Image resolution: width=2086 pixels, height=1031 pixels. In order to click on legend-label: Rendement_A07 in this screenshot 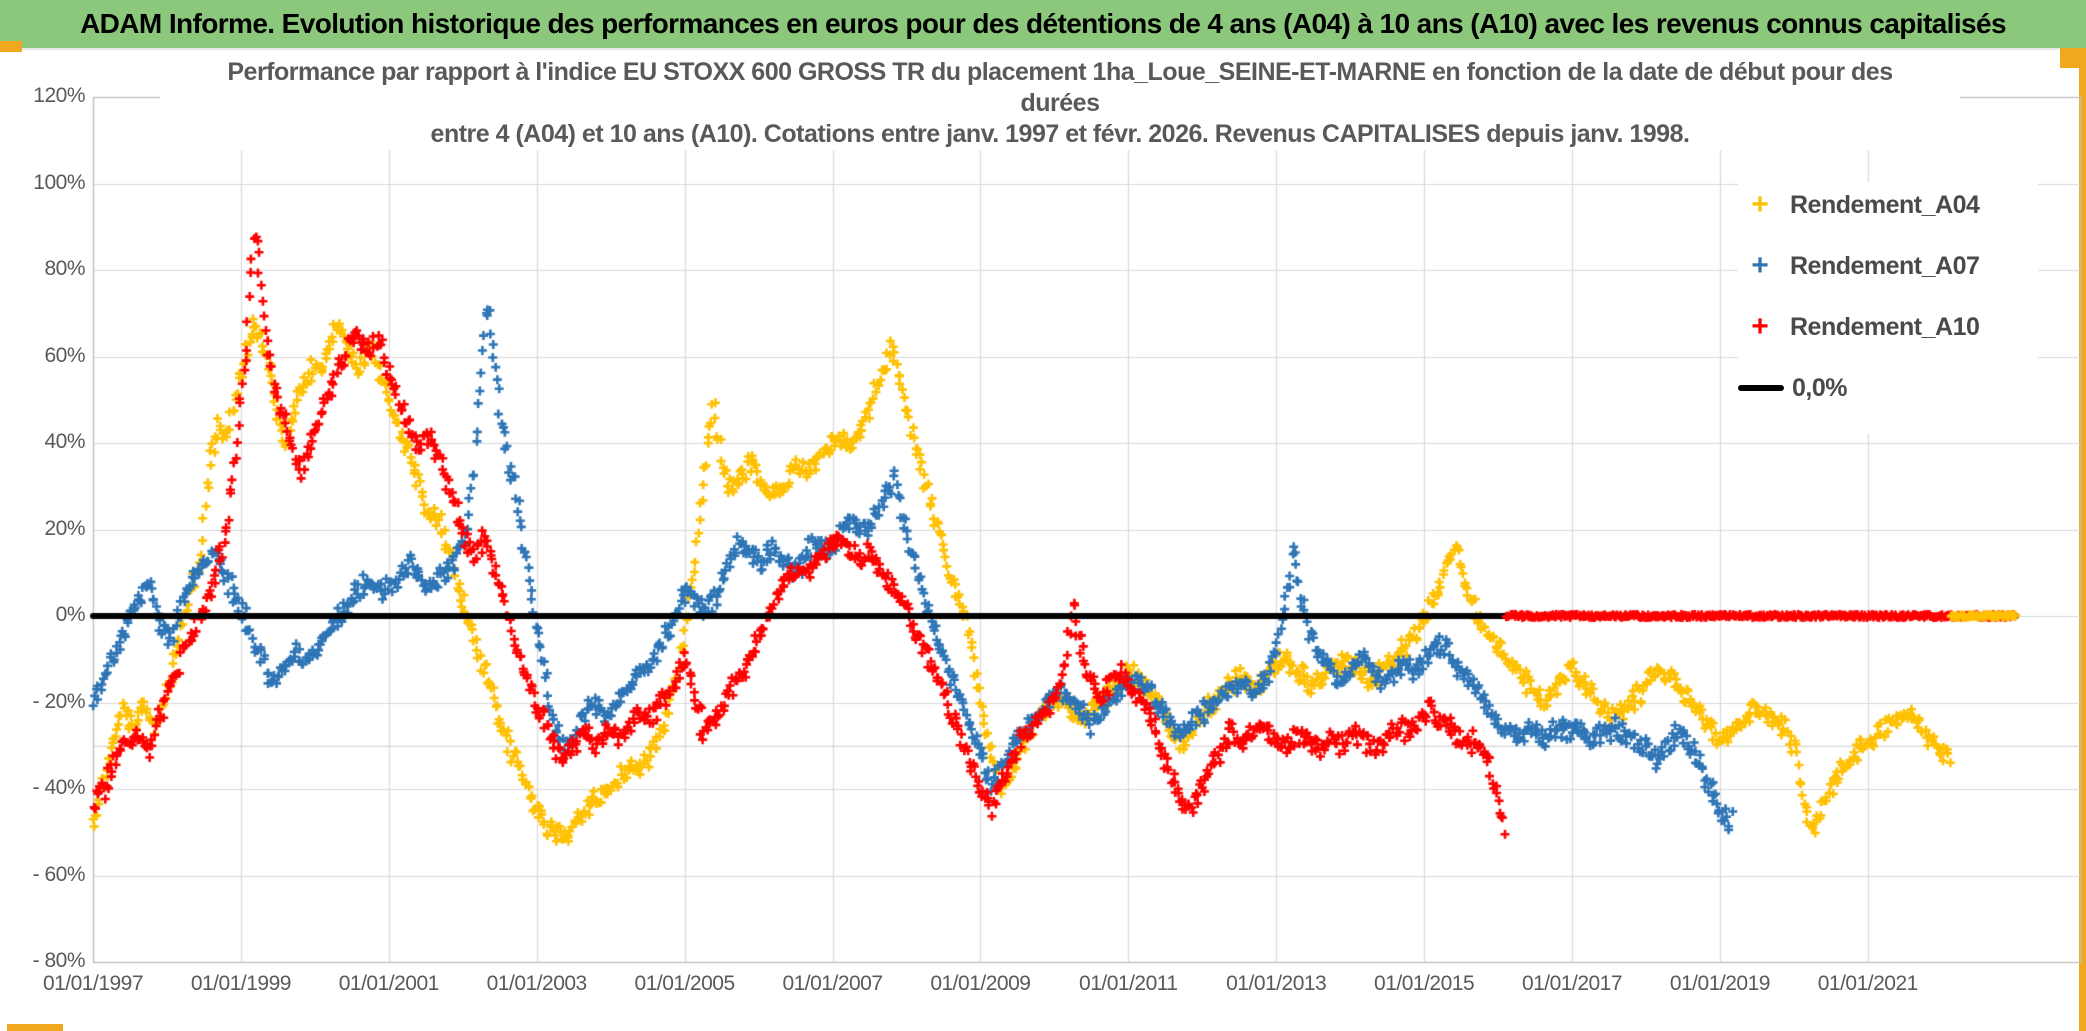, I will do `click(1885, 265)`.